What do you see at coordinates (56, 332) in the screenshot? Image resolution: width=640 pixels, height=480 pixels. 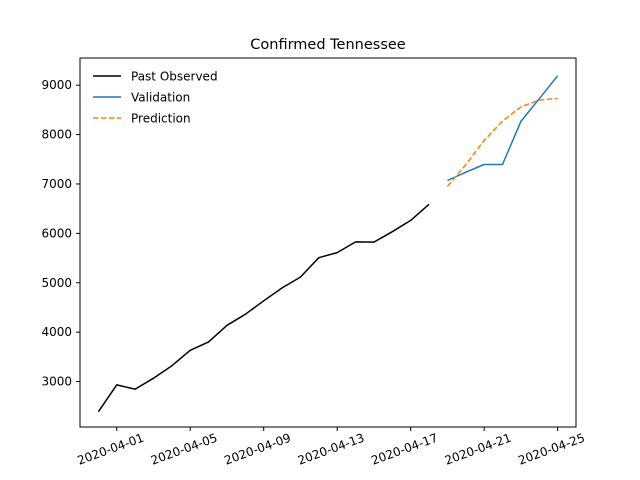 I see `y-tick-label: 4000` at bounding box center [56, 332].